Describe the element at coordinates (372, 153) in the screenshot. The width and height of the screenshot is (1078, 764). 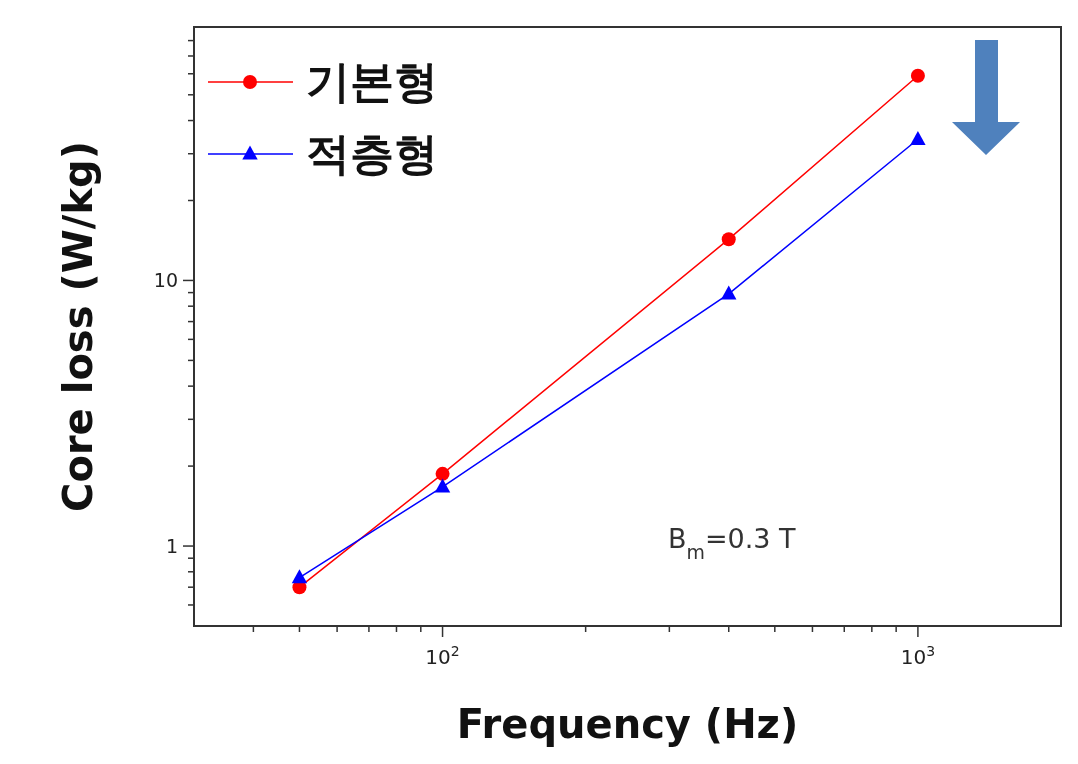
I see `legend-label: 적층형` at that location.